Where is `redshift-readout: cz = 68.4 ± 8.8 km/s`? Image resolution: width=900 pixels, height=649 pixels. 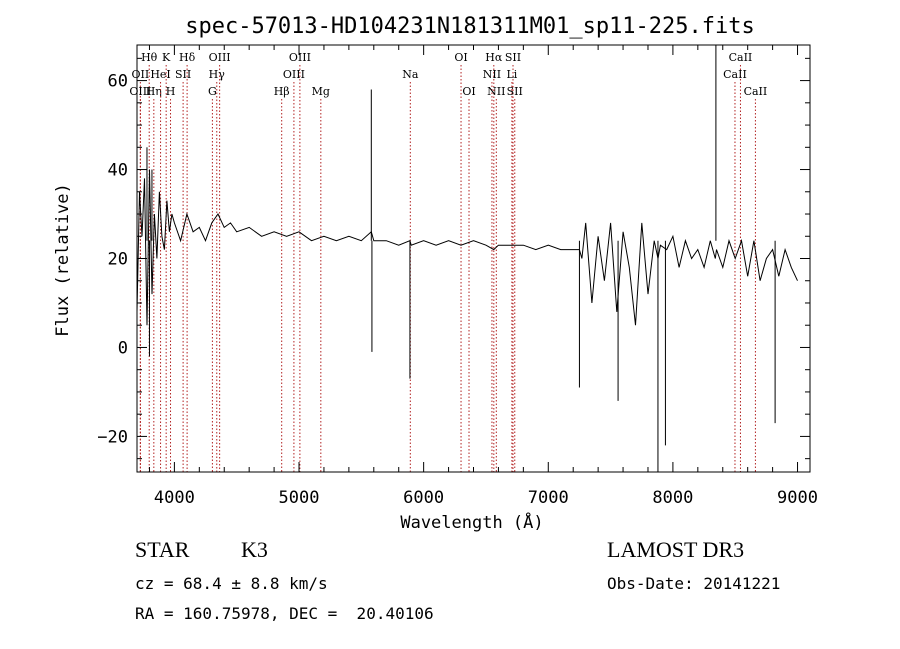 redshift-readout: cz = 68.4 ± 8.8 km/s is located at coordinates (231, 583).